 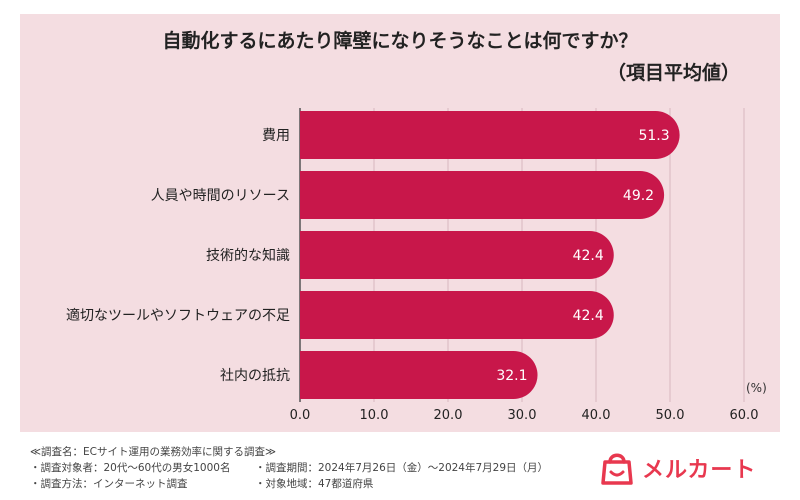 What do you see at coordinates (673, 73) in the screenshot?
I see `chart-subtitle: （項目平均値）` at bounding box center [673, 73].